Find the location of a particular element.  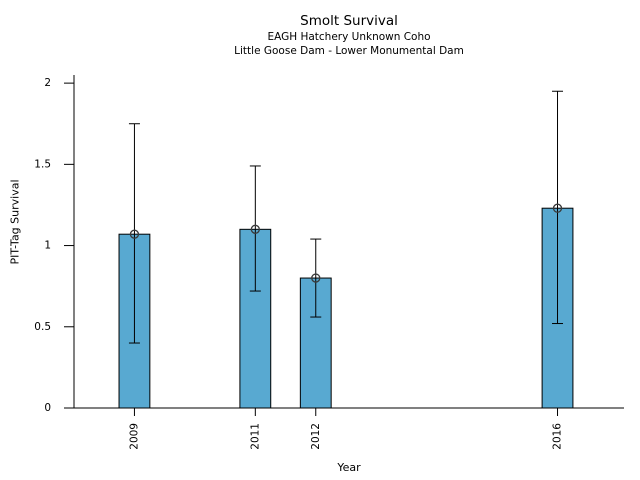

point-marker-2016 is located at coordinates (557, 208).